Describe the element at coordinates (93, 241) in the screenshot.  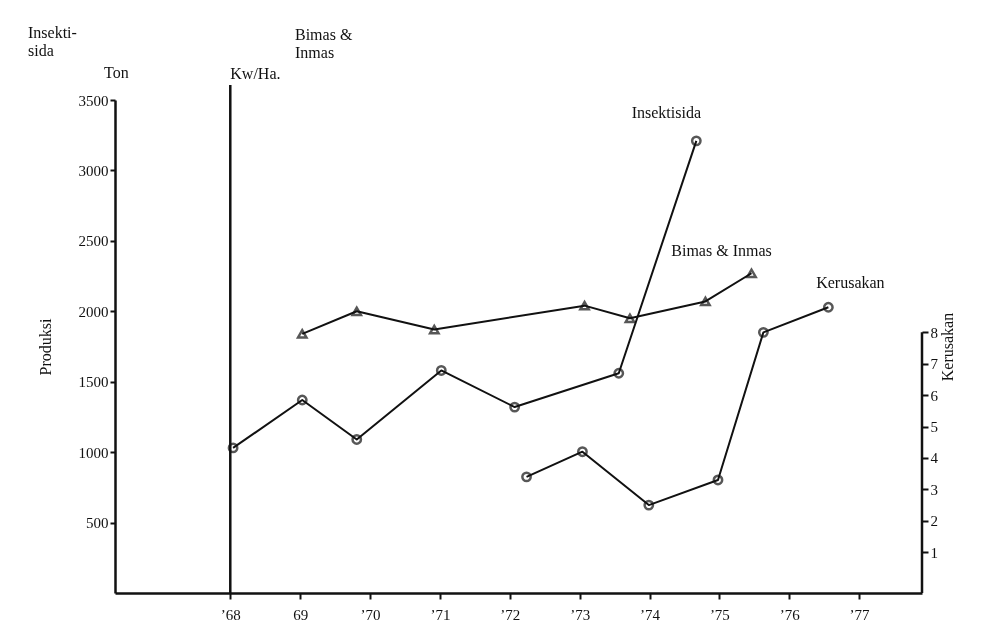
I see `y-tick-label: 2500` at that location.